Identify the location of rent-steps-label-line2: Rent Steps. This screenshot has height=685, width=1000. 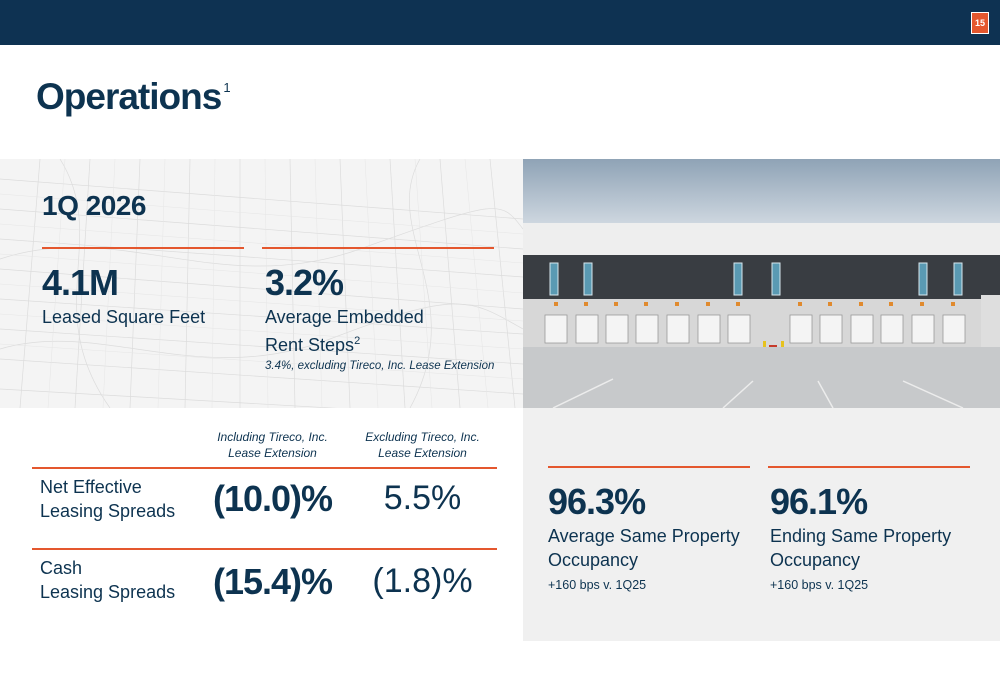
(310, 345).